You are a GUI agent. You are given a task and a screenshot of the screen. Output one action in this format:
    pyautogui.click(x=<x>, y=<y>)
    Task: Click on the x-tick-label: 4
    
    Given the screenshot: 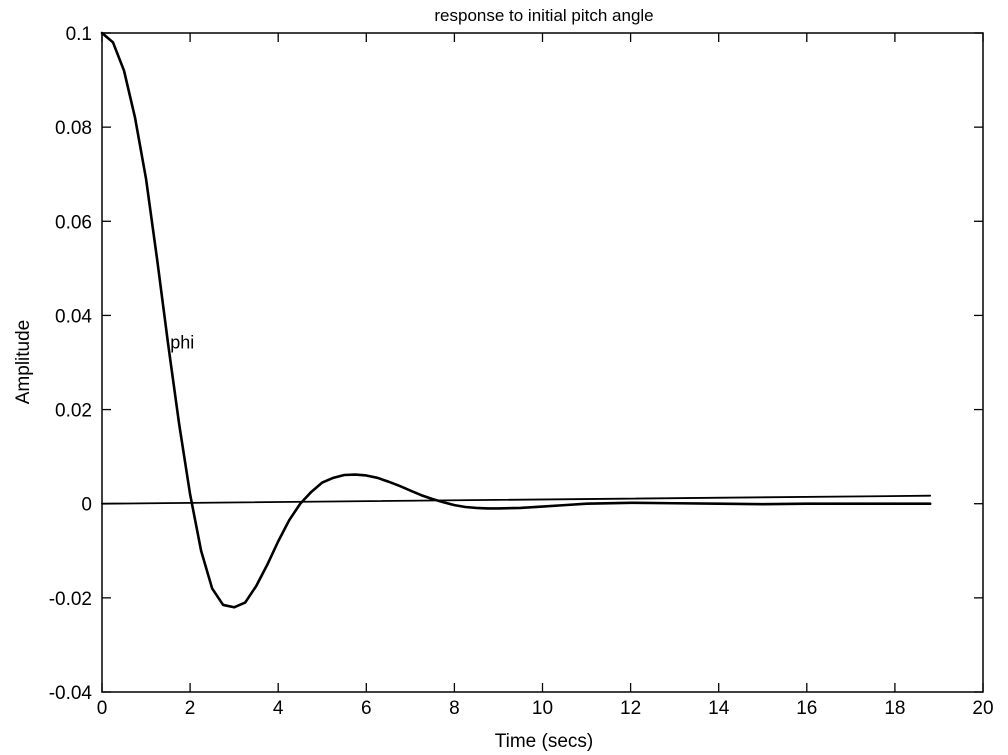 What is the action you would take?
    pyautogui.click(x=278, y=708)
    